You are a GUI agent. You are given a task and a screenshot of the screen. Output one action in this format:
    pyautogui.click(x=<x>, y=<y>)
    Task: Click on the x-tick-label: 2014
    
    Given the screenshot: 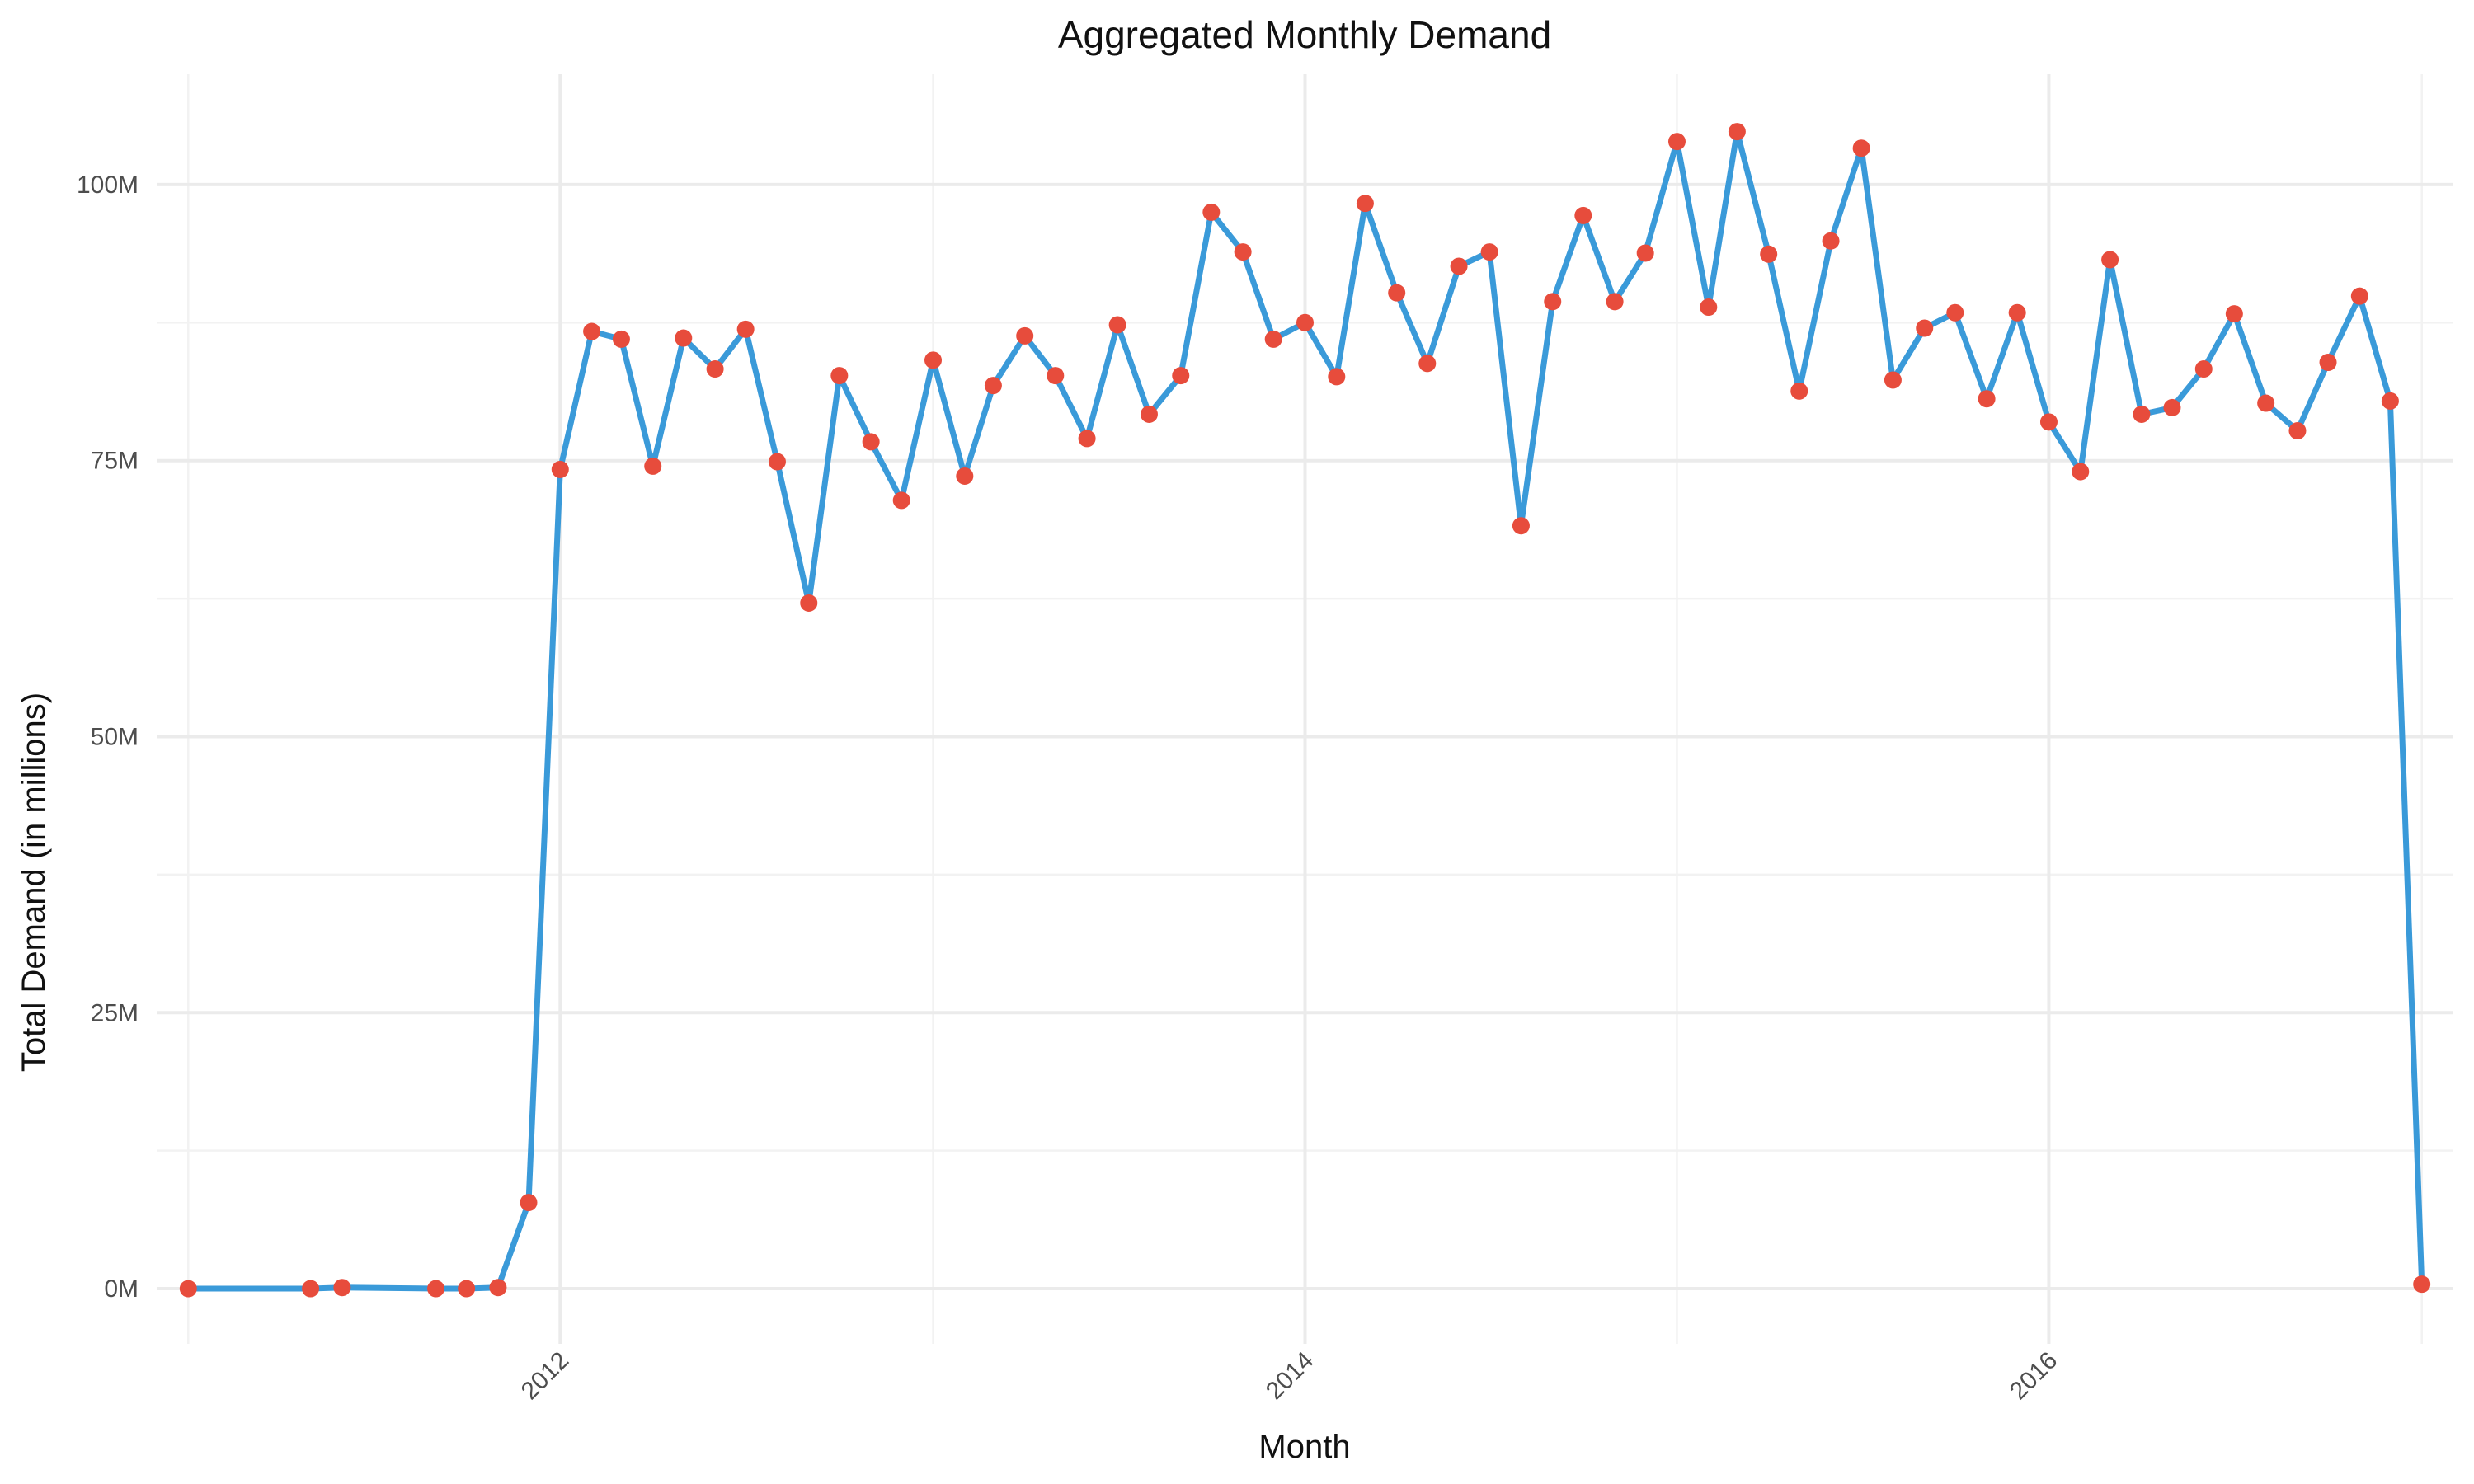 What is the action you would take?
    pyautogui.click(x=1290, y=1376)
    